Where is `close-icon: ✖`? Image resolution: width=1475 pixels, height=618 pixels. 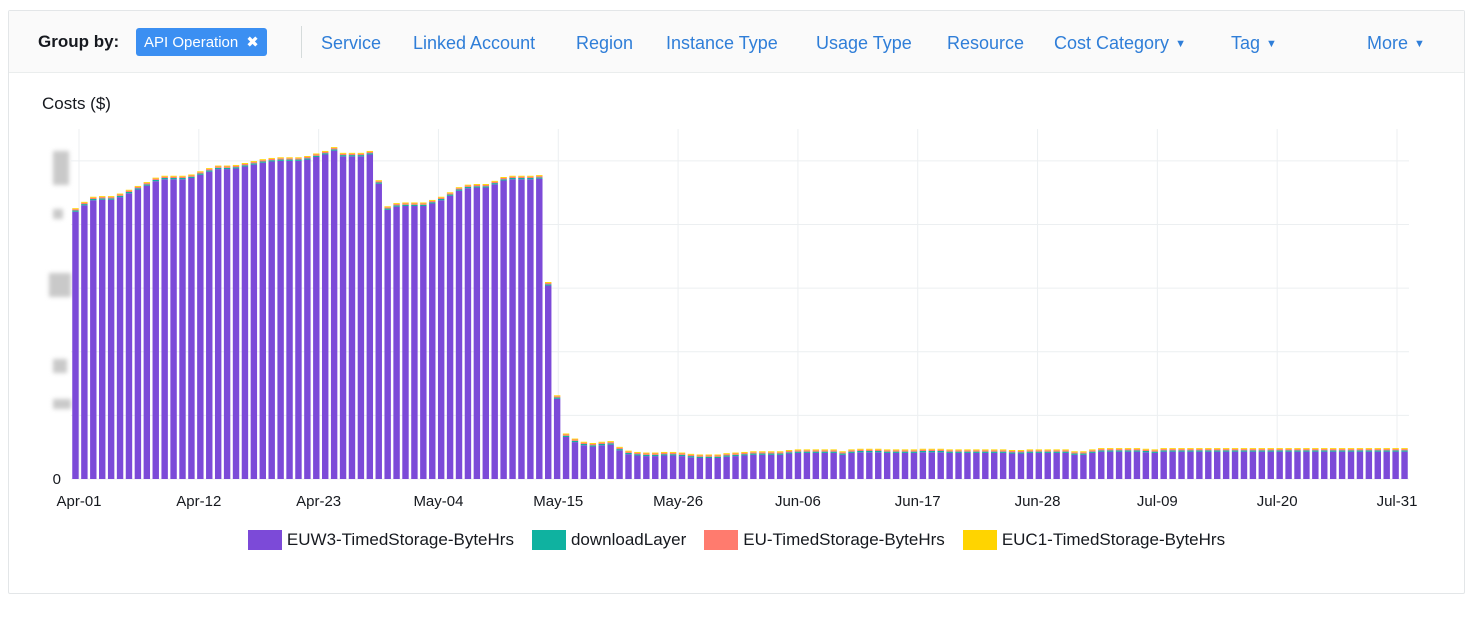
close-icon: ✖ is located at coordinates (252, 42).